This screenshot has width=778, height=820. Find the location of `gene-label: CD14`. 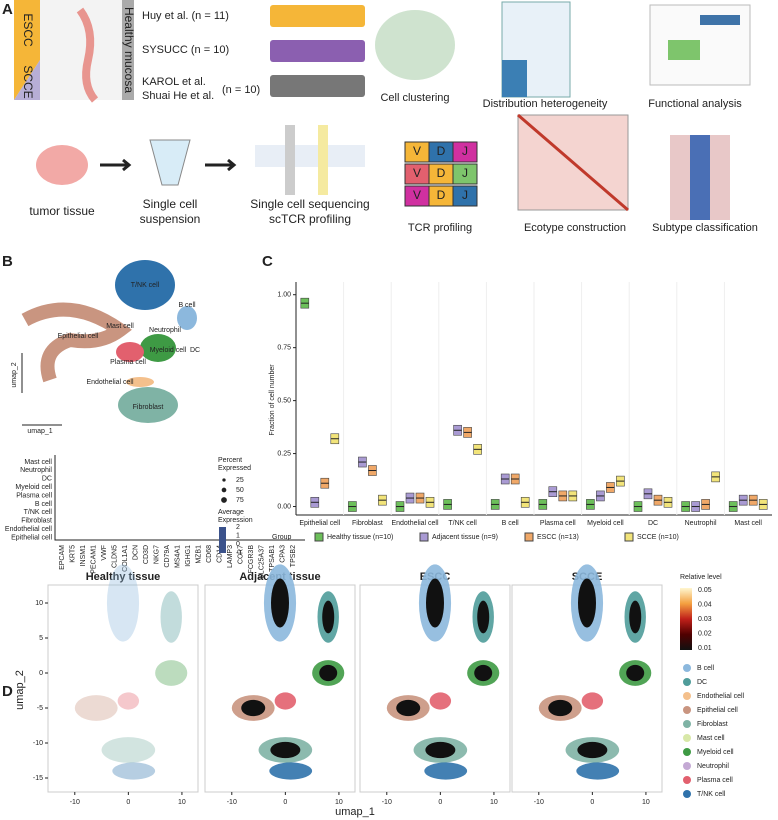

gene-label: CD14 is located at coordinates (219, 554).